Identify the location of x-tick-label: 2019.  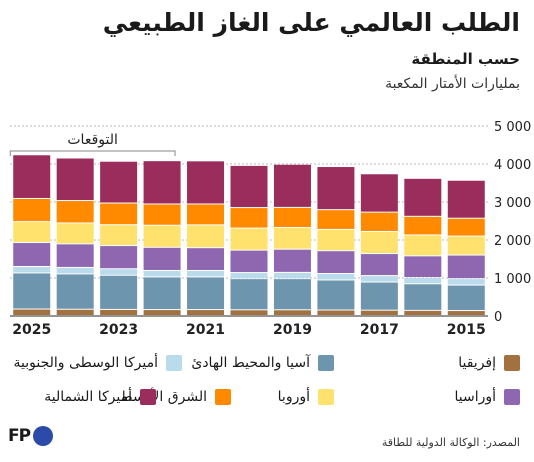
(292, 330).